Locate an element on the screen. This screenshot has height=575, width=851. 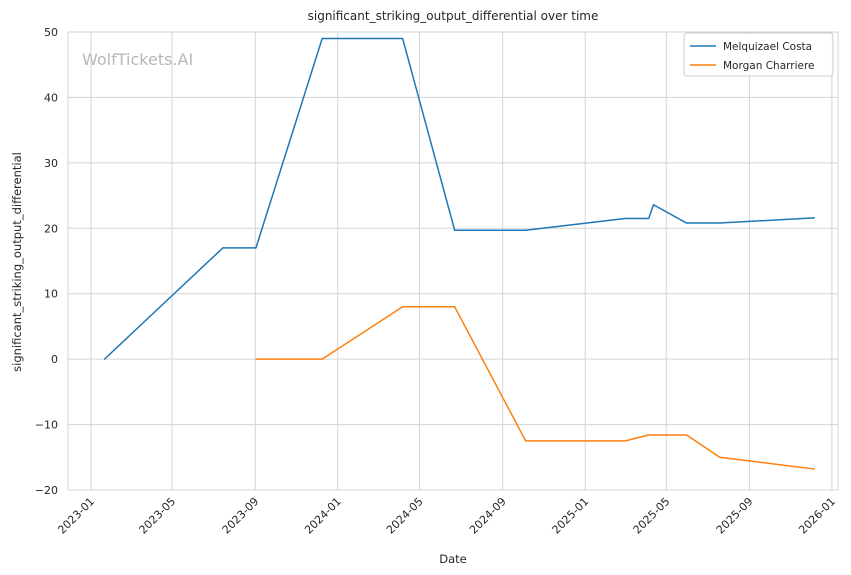
y-tick-label: −20 is located at coordinates (46, 490).